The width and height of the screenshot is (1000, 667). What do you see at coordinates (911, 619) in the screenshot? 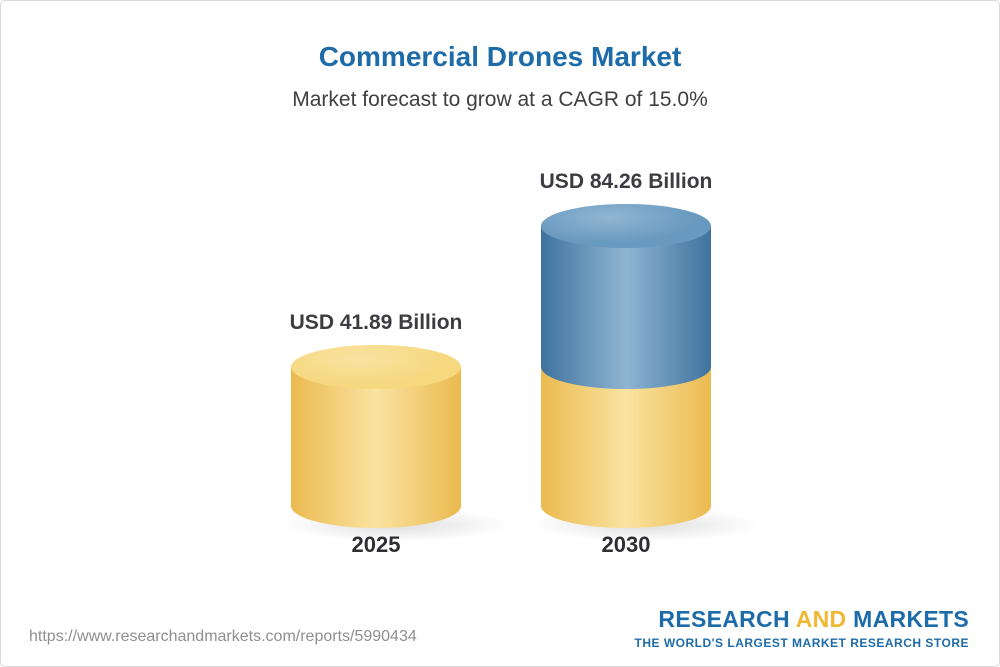
I see `logo-word-markets: MARKETS` at bounding box center [911, 619].